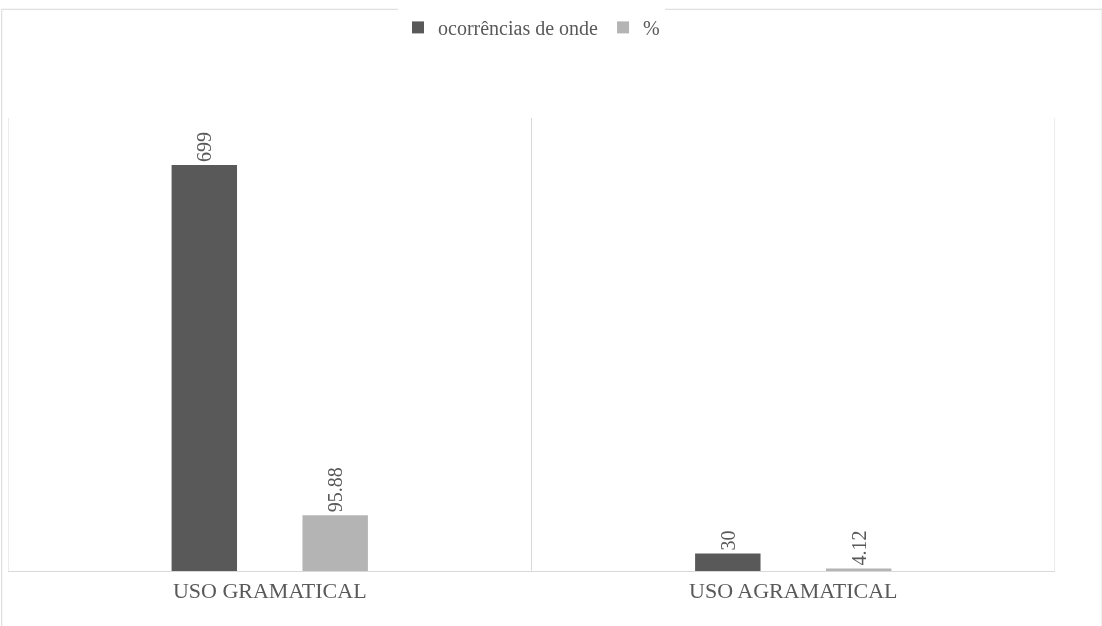 The height and width of the screenshot is (626, 1102). Describe the element at coordinates (335, 490) in the screenshot. I see `data-label: 95.88` at that location.